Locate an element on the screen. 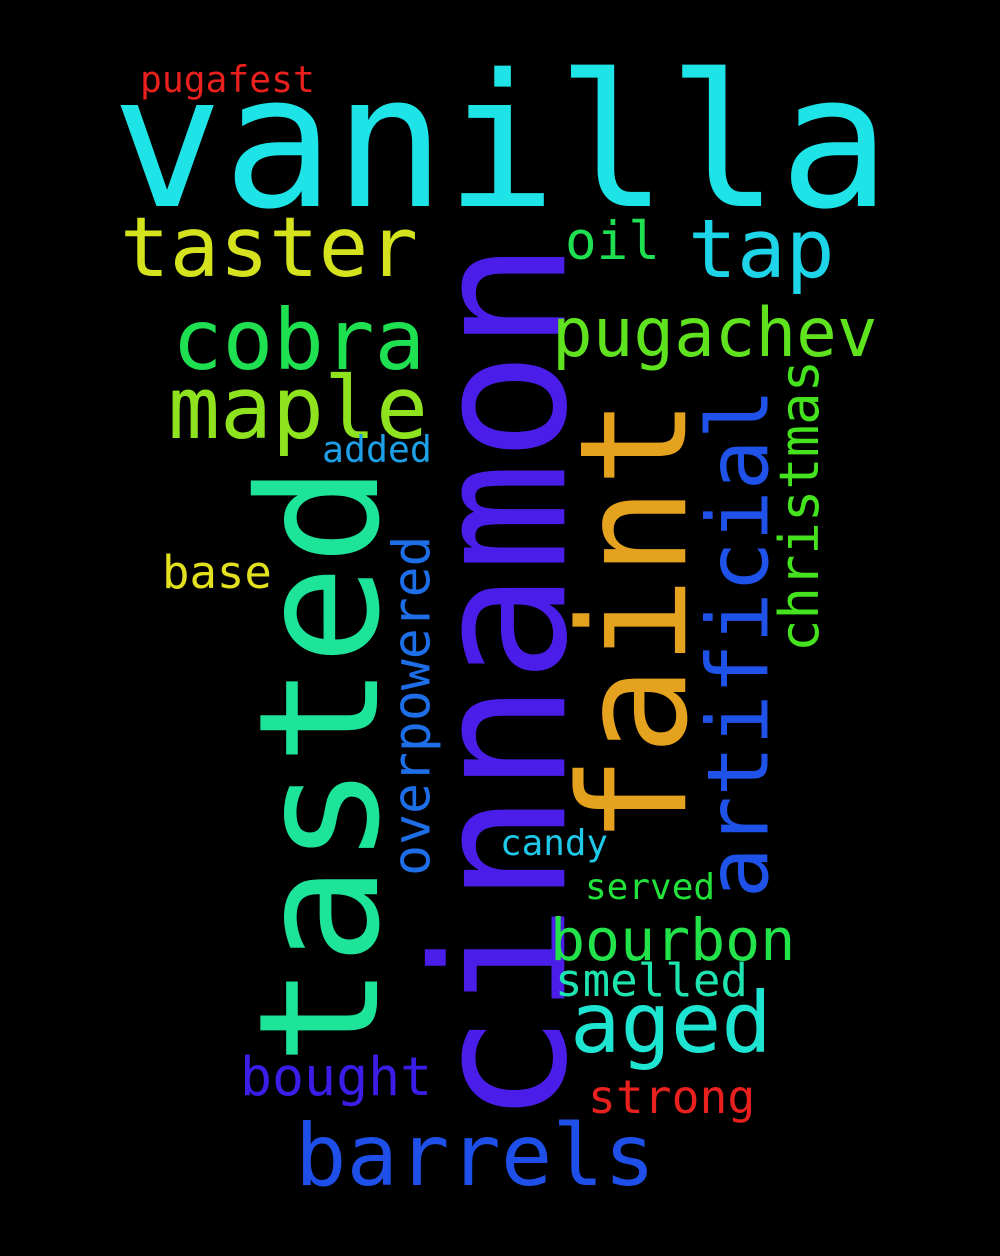 Image resolution: width=1000 pixels, height=1256 pixels. word-overpowered: overpowered is located at coordinates (412, 705).